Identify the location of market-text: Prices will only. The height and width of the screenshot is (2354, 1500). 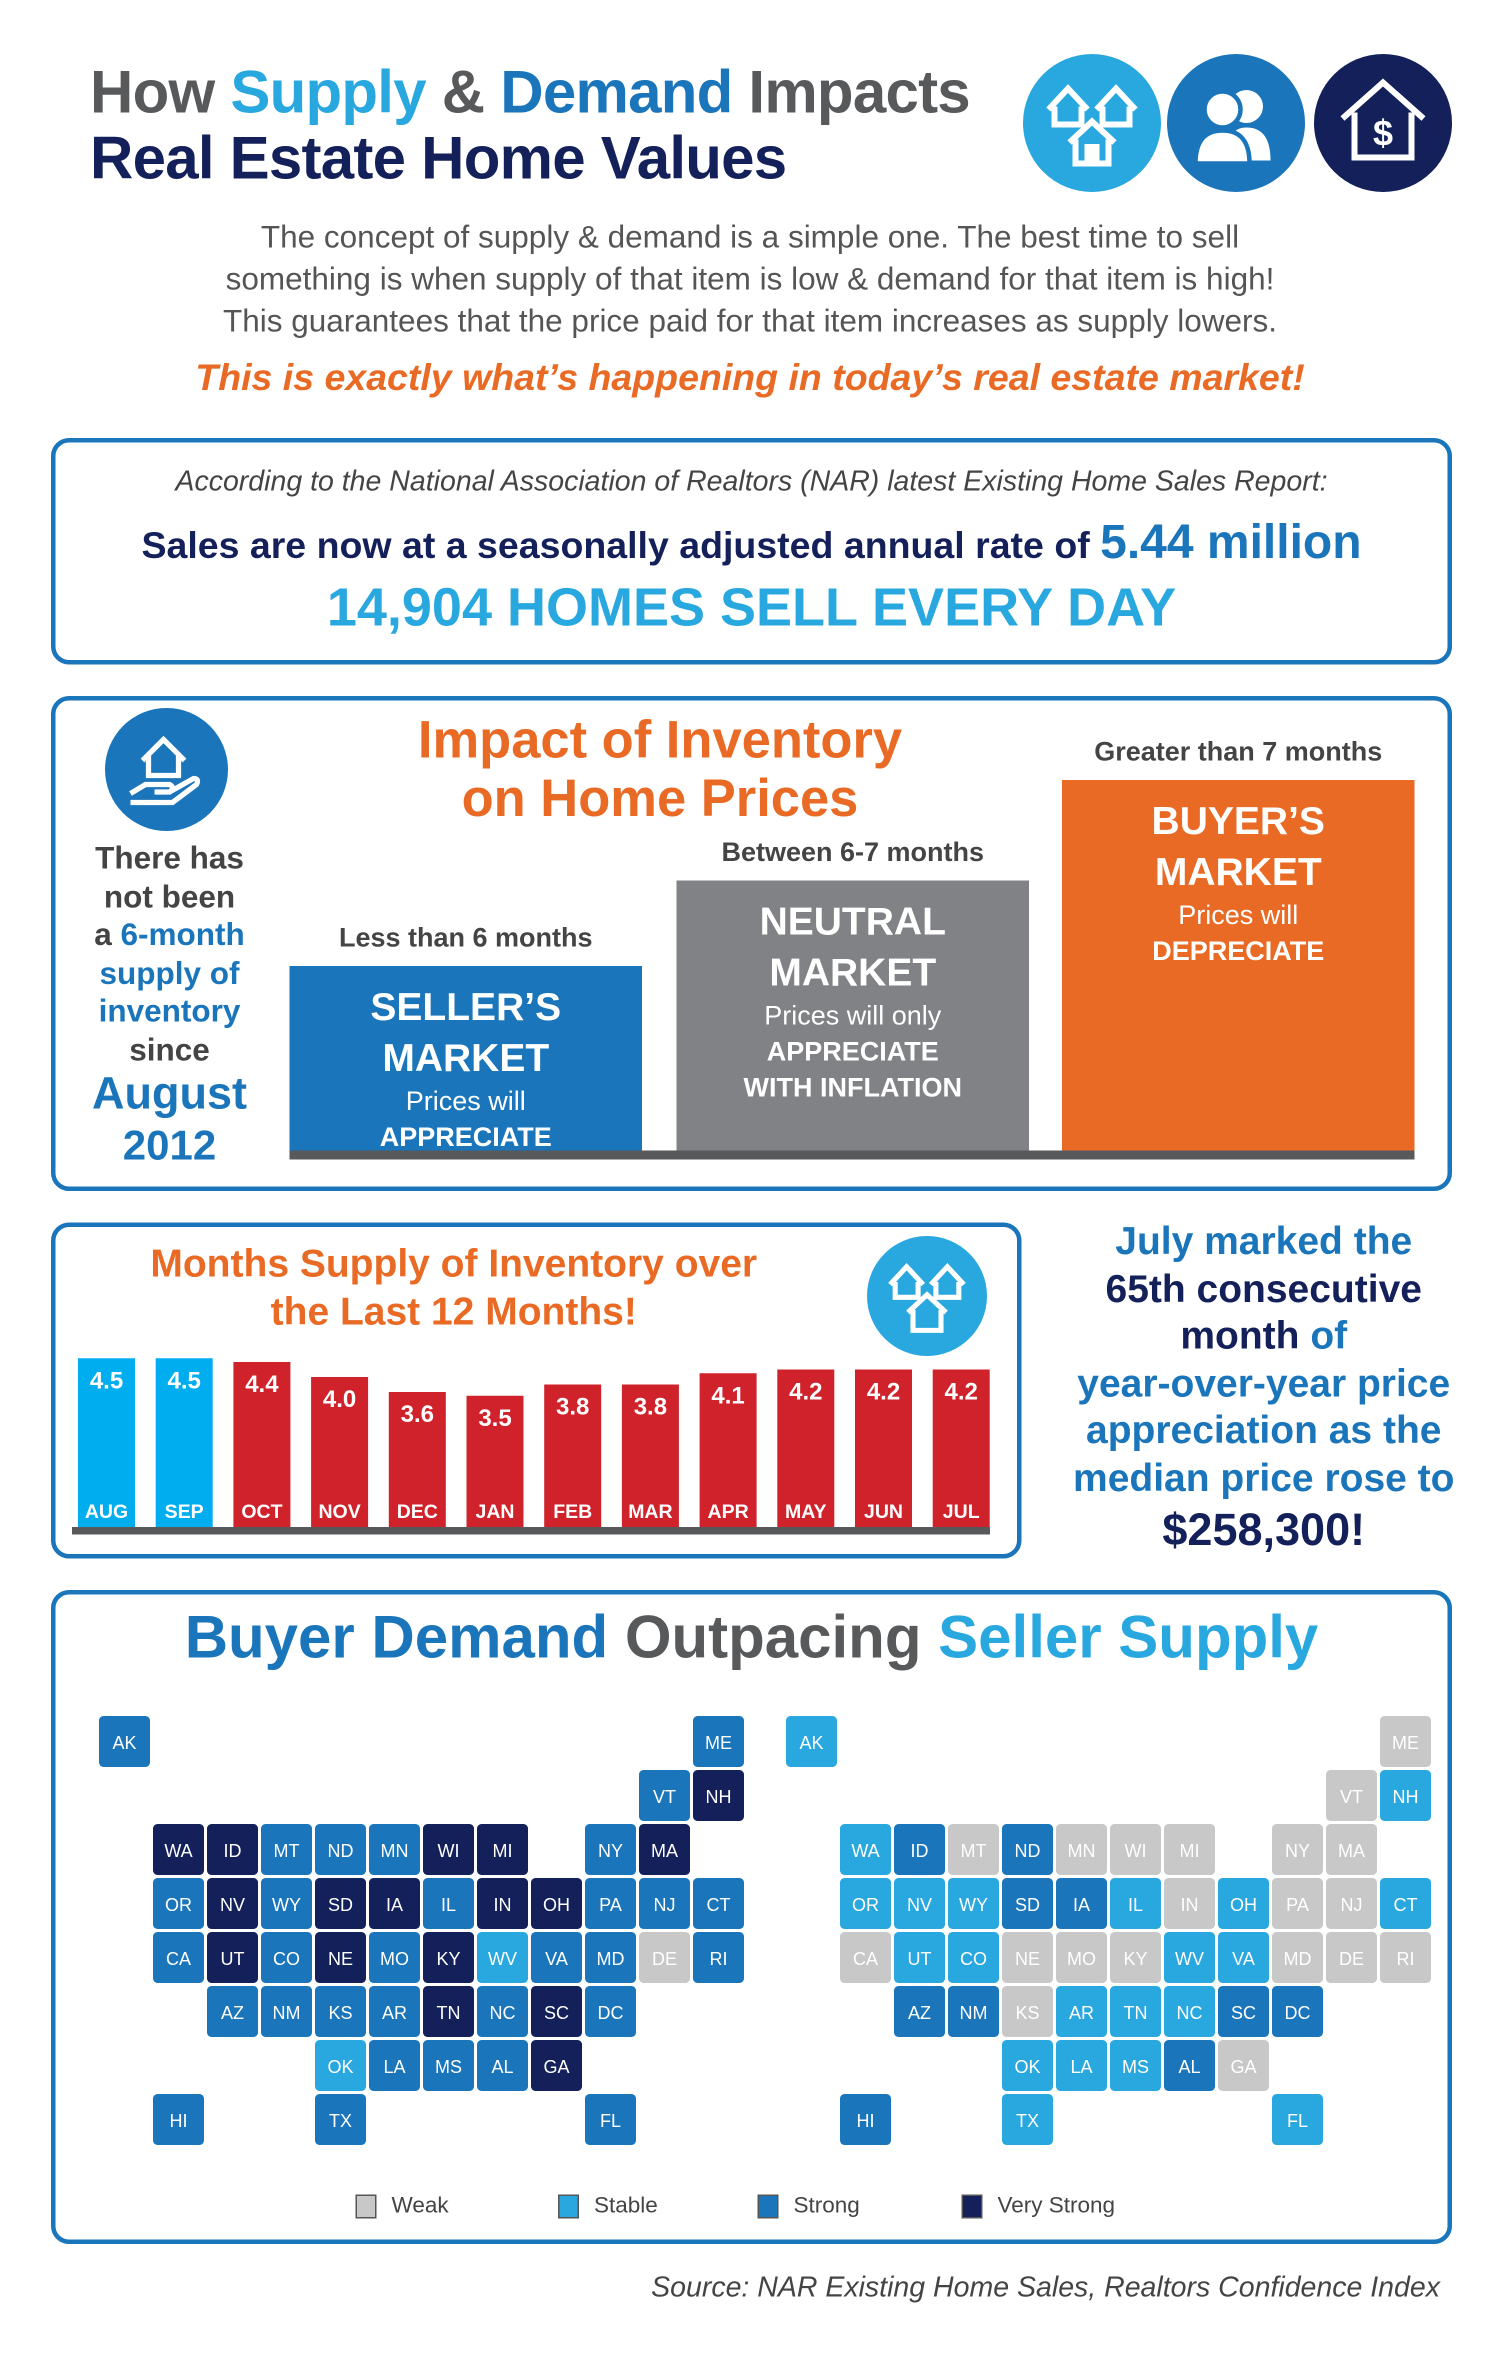
(853, 1015).